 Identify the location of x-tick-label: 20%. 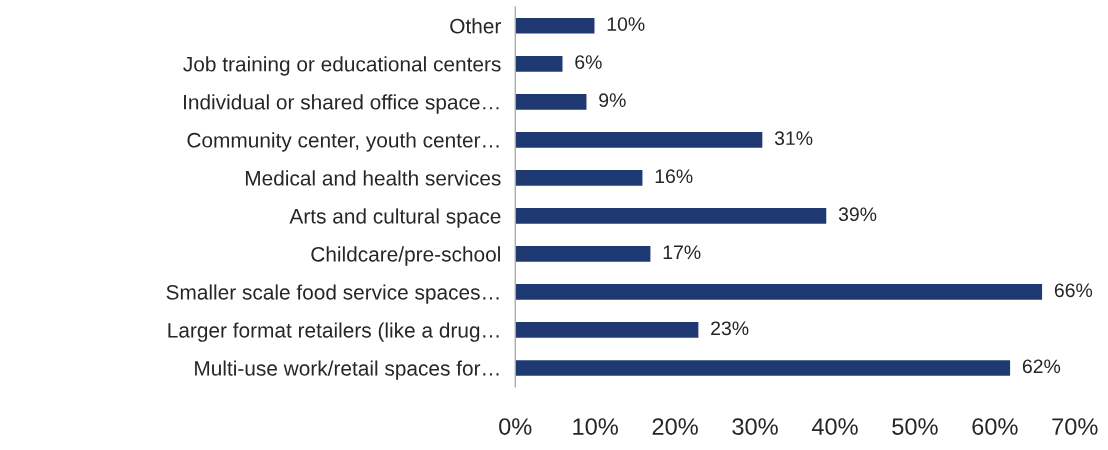
(675, 426).